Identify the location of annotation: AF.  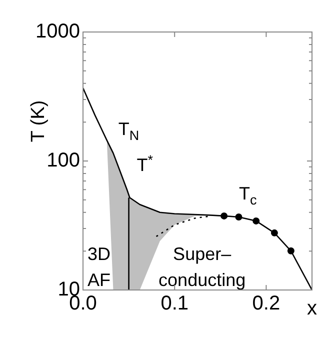
(99, 280).